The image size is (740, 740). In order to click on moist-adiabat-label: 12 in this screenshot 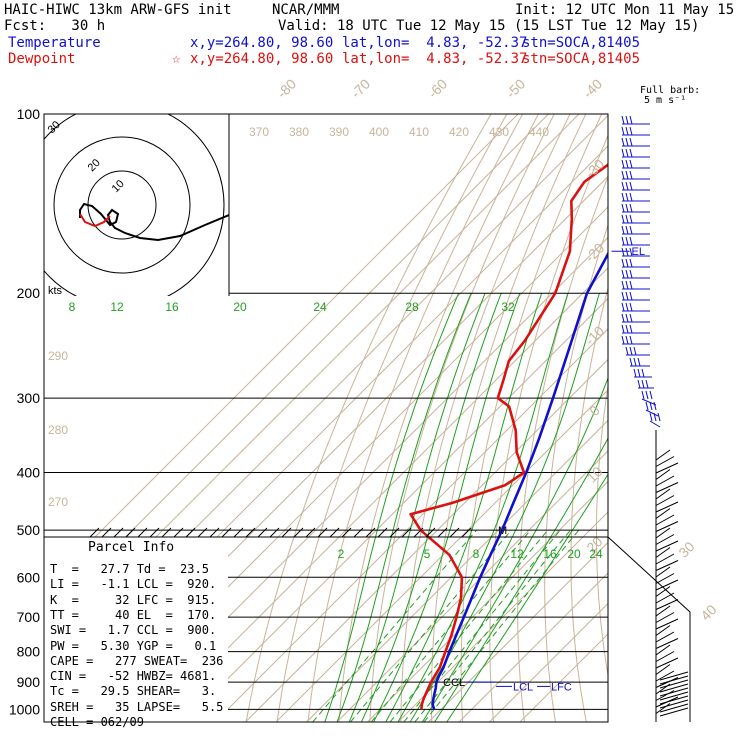, I will do `click(117, 307)`.